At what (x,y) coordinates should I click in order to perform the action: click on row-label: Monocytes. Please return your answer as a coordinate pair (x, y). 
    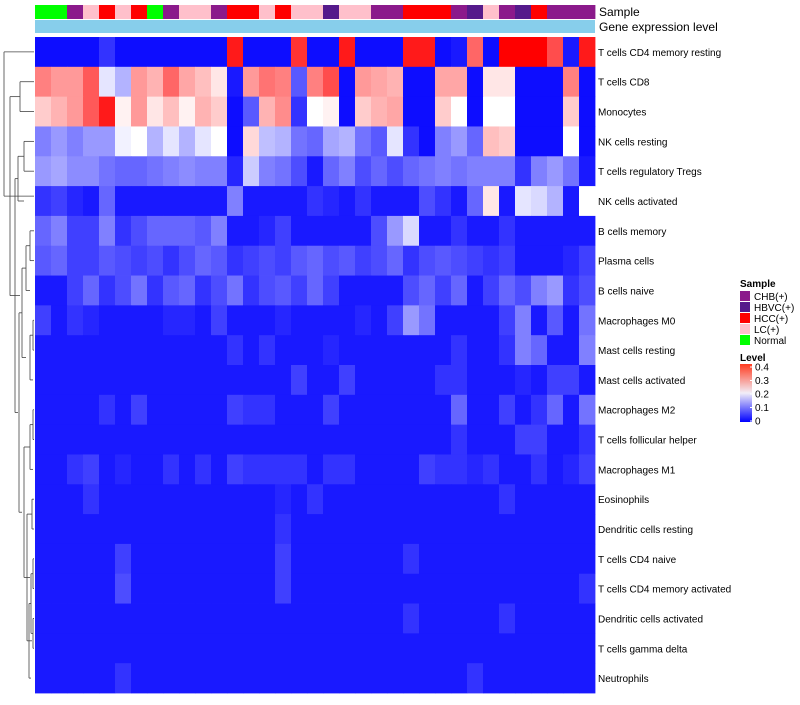
    Looking at the image, I should click on (622, 113).